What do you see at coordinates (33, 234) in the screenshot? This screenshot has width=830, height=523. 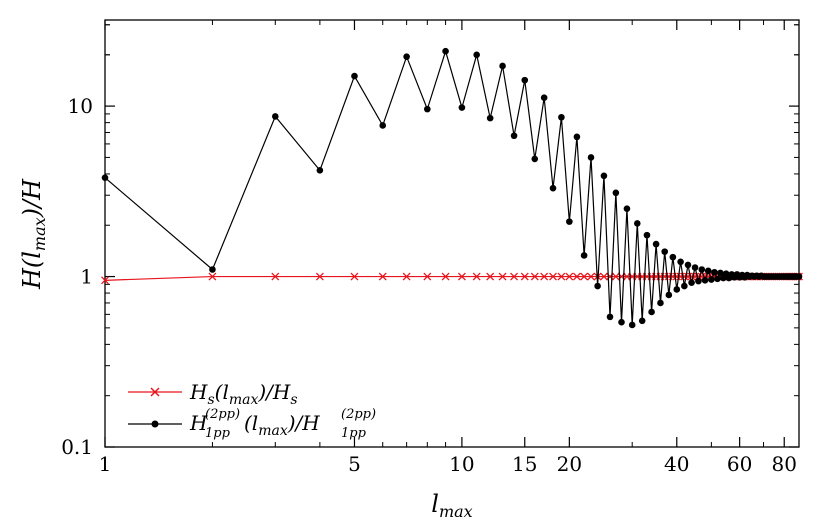 I see `y-axis-title: H(lmax)/H` at bounding box center [33, 234].